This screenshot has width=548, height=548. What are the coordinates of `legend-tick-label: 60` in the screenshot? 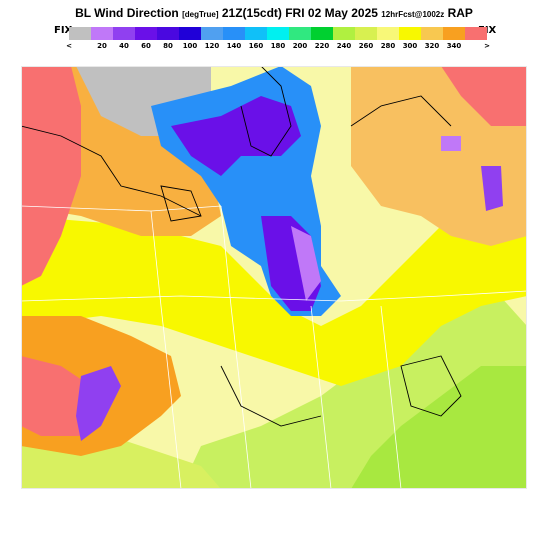 It's located at (146, 46).